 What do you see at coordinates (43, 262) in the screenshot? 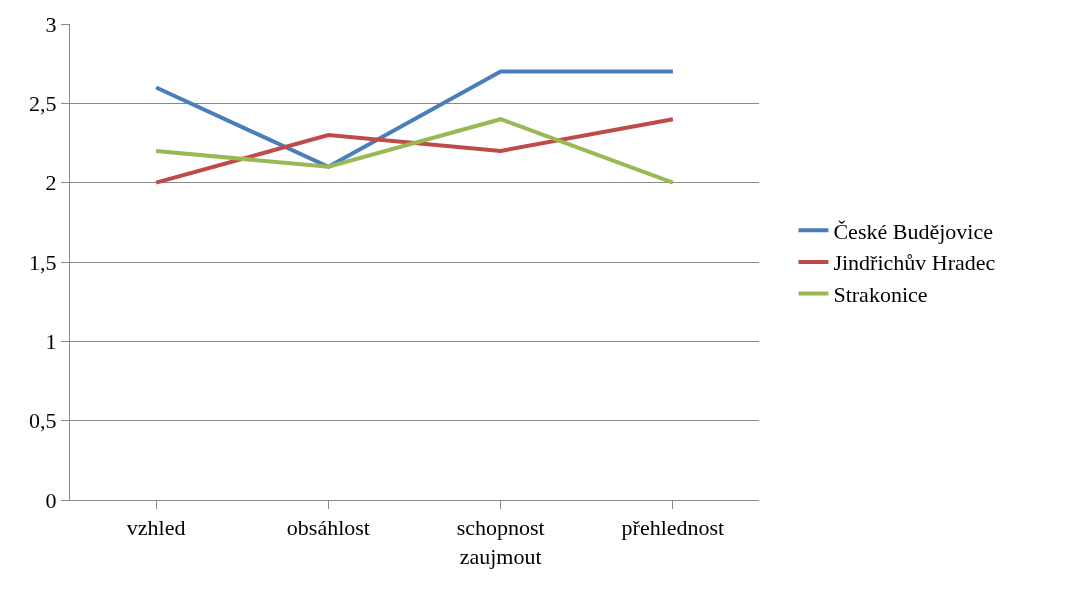
I see `y-tick-label: 1,5` at bounding box center [43, 262].